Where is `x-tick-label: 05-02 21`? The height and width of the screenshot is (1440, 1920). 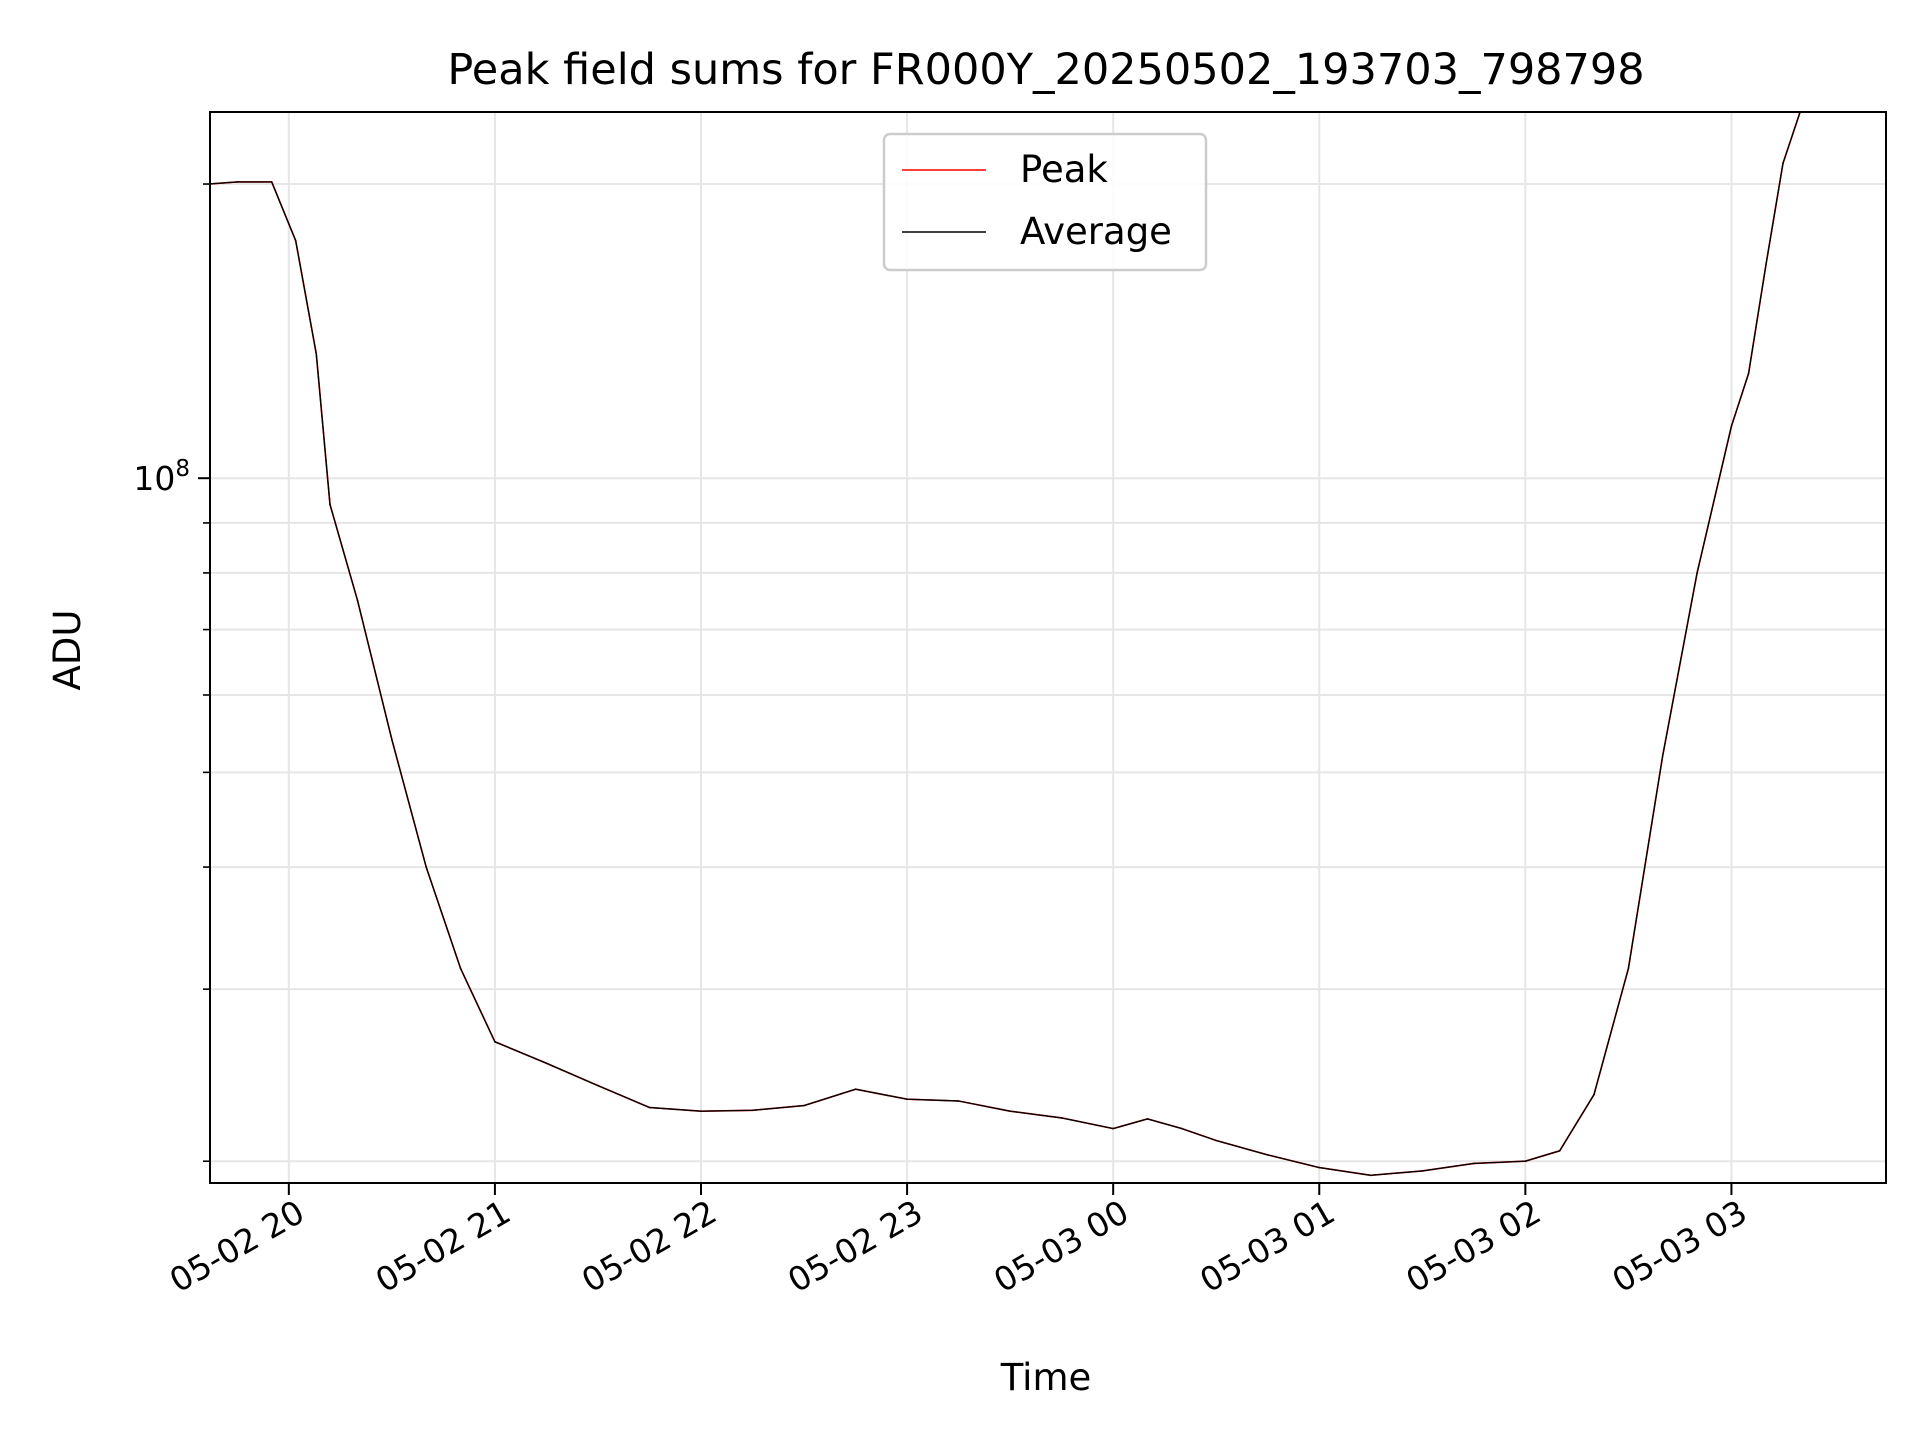
x-tick-label: 05-02 21 is located at coordinates (443, 1246).